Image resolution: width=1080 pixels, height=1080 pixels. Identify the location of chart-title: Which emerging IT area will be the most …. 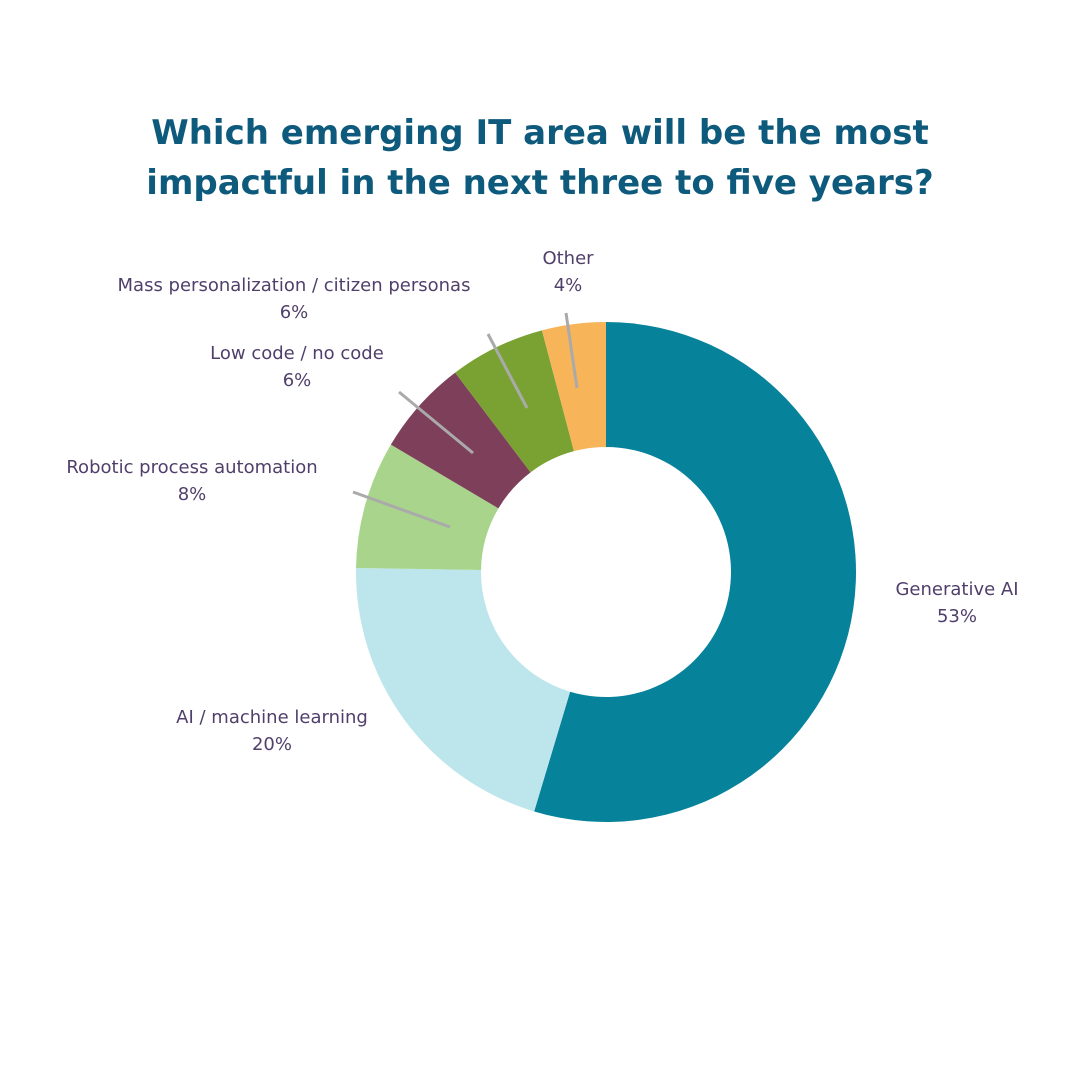
(540, 158).